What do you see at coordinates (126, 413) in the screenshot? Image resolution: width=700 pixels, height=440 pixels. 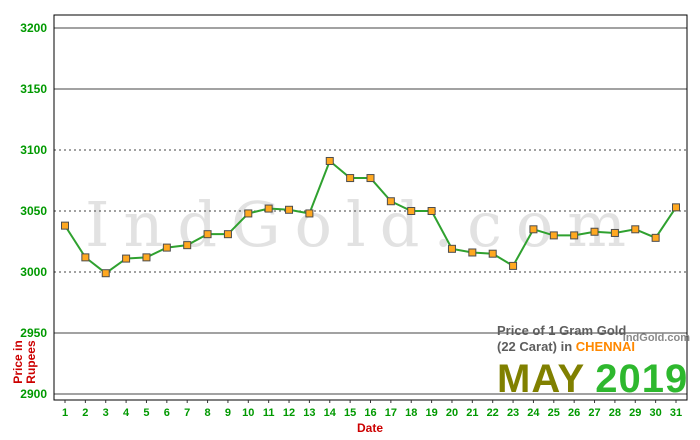 I see `svg-text: 4` at bounding box center [126, 413].